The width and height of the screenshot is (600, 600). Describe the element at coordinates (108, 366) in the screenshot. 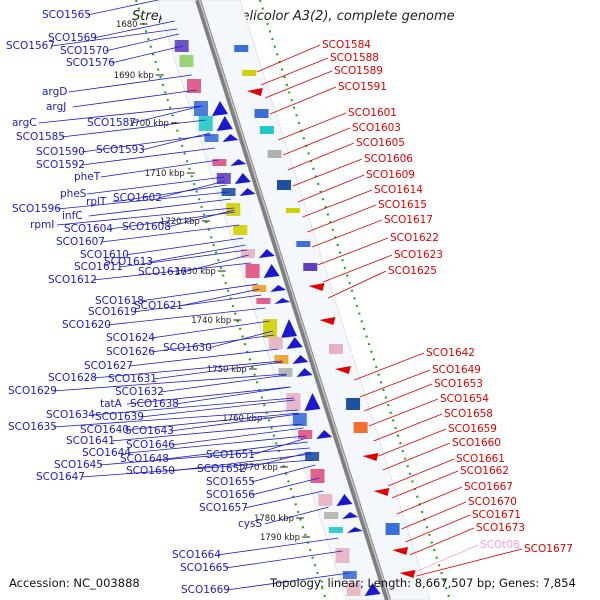

I see `gene-label-sco1627: SCO1627` at that location.